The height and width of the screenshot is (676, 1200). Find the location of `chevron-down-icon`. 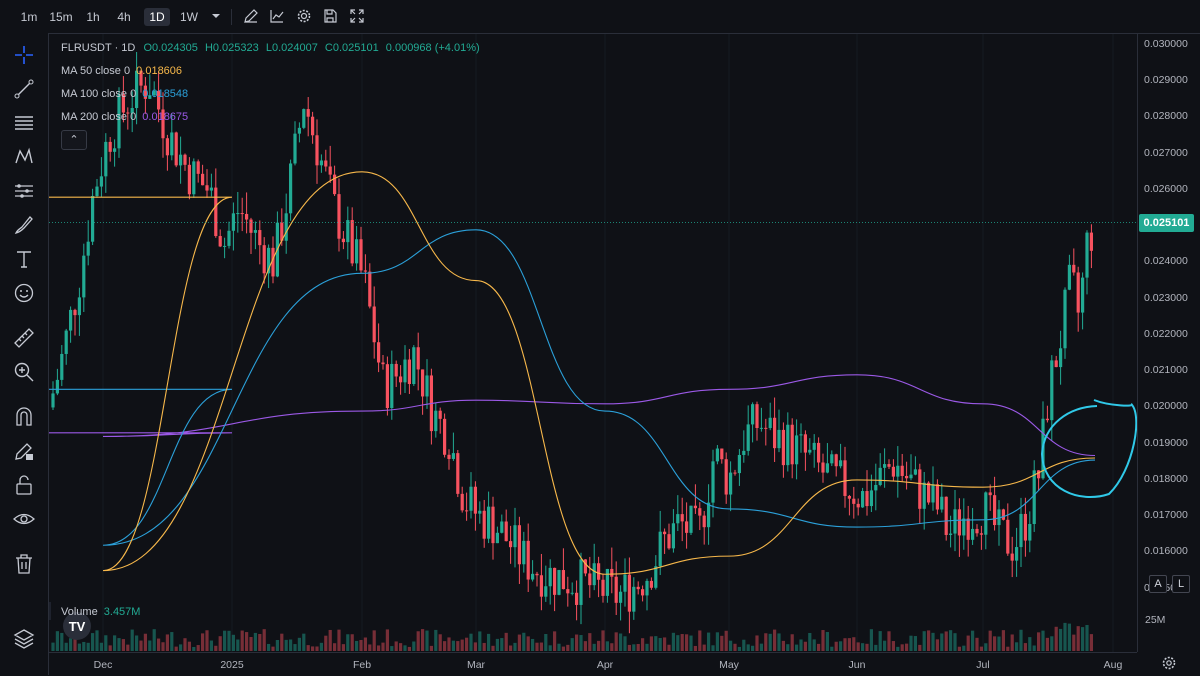

chevron-down-icon is located at coordinates (216, 16).